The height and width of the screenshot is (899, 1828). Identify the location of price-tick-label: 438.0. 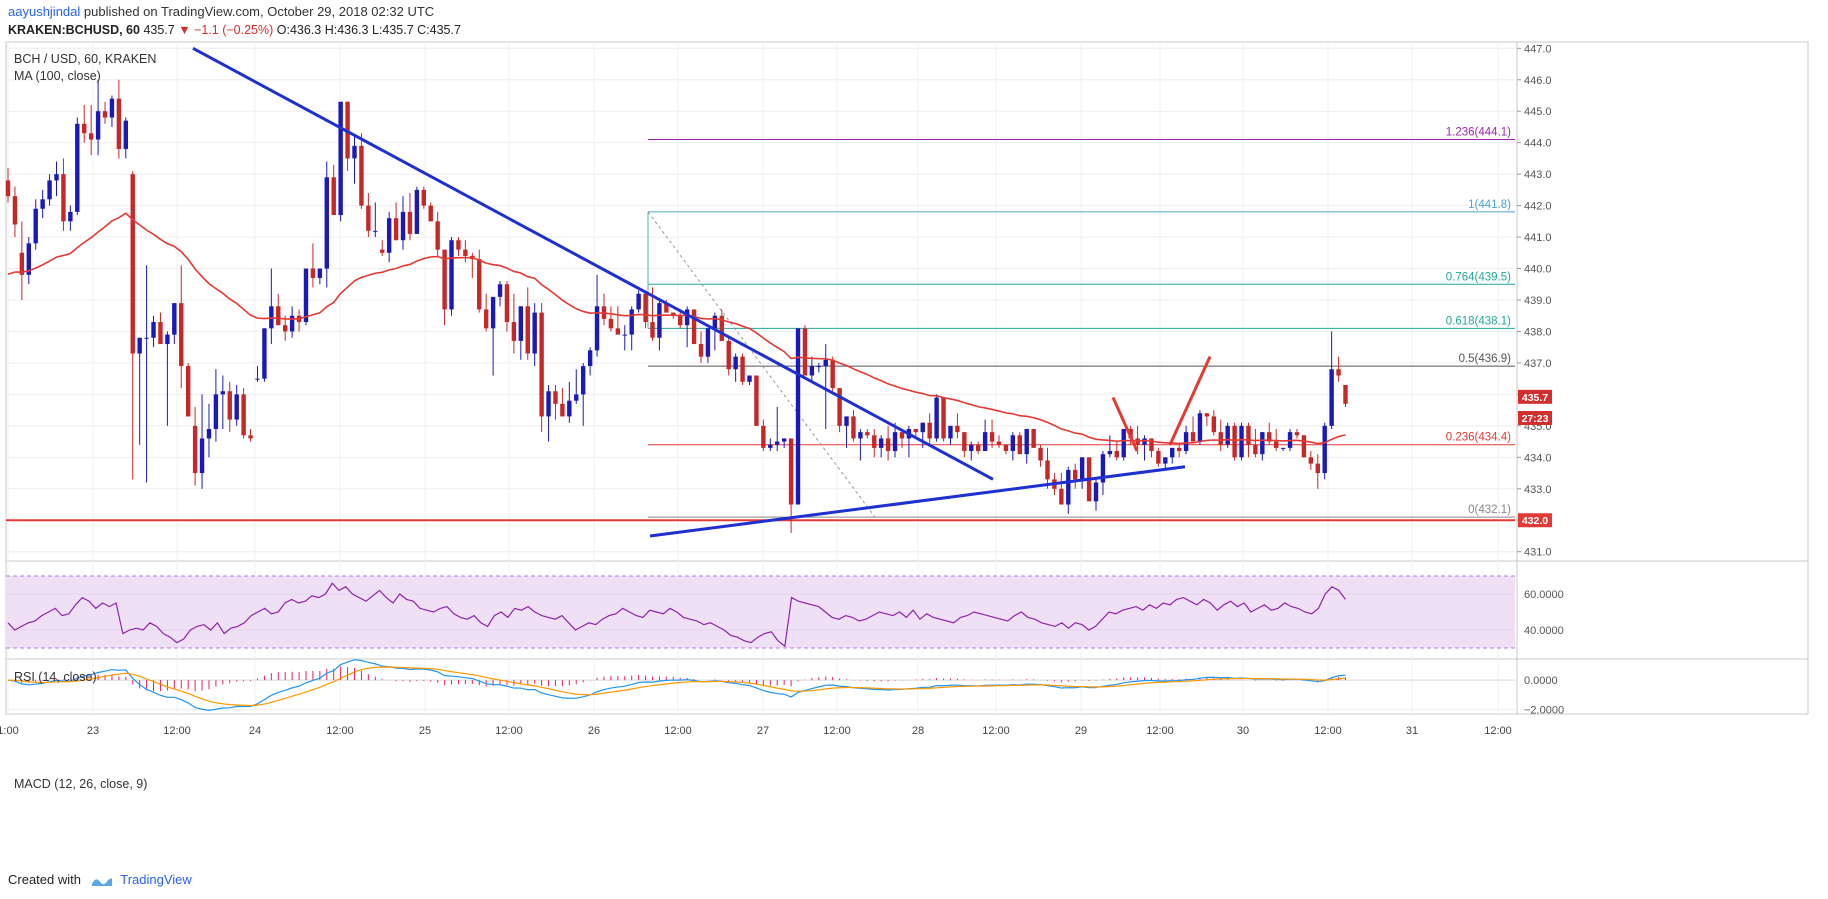
(1538, 332).